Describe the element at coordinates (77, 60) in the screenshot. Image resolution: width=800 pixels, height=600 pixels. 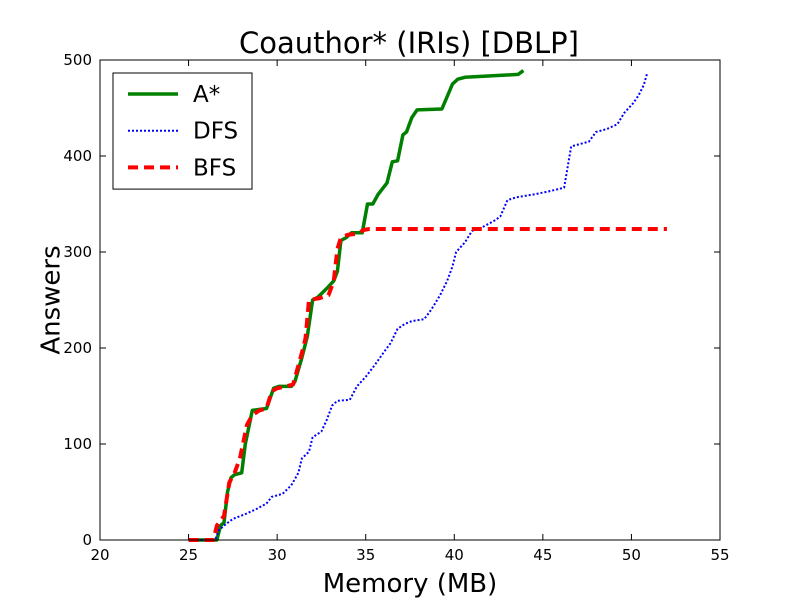
I see `y-tick-label: 500` at that location.